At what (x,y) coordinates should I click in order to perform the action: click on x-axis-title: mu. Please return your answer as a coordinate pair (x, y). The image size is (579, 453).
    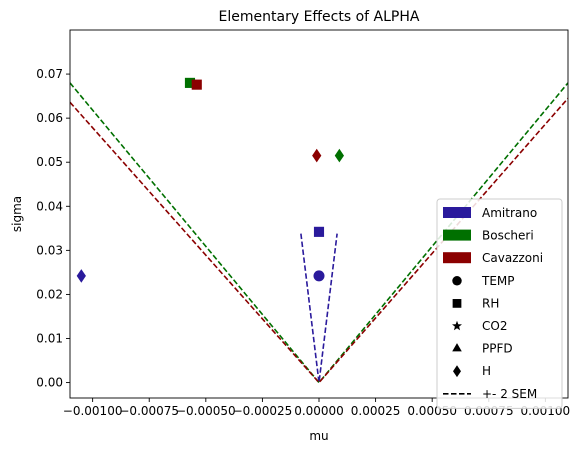
    Looking at the image, I should click on (318, 436).